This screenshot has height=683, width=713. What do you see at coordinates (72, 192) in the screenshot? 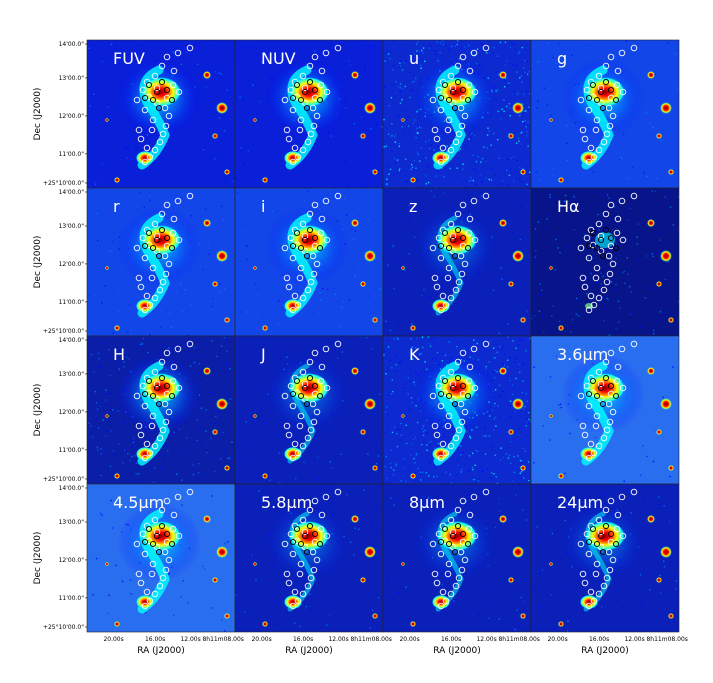
I see `y-tick-label: 14'00.0"` at bounding box center [72, 192].